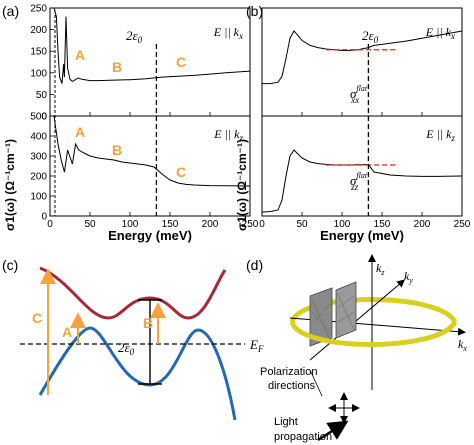 The height and width of the screenshot is (445, 474). Describe the element at coordinates (38, 137) in the screenshot. I see `y-tick-label: 400` at that location.